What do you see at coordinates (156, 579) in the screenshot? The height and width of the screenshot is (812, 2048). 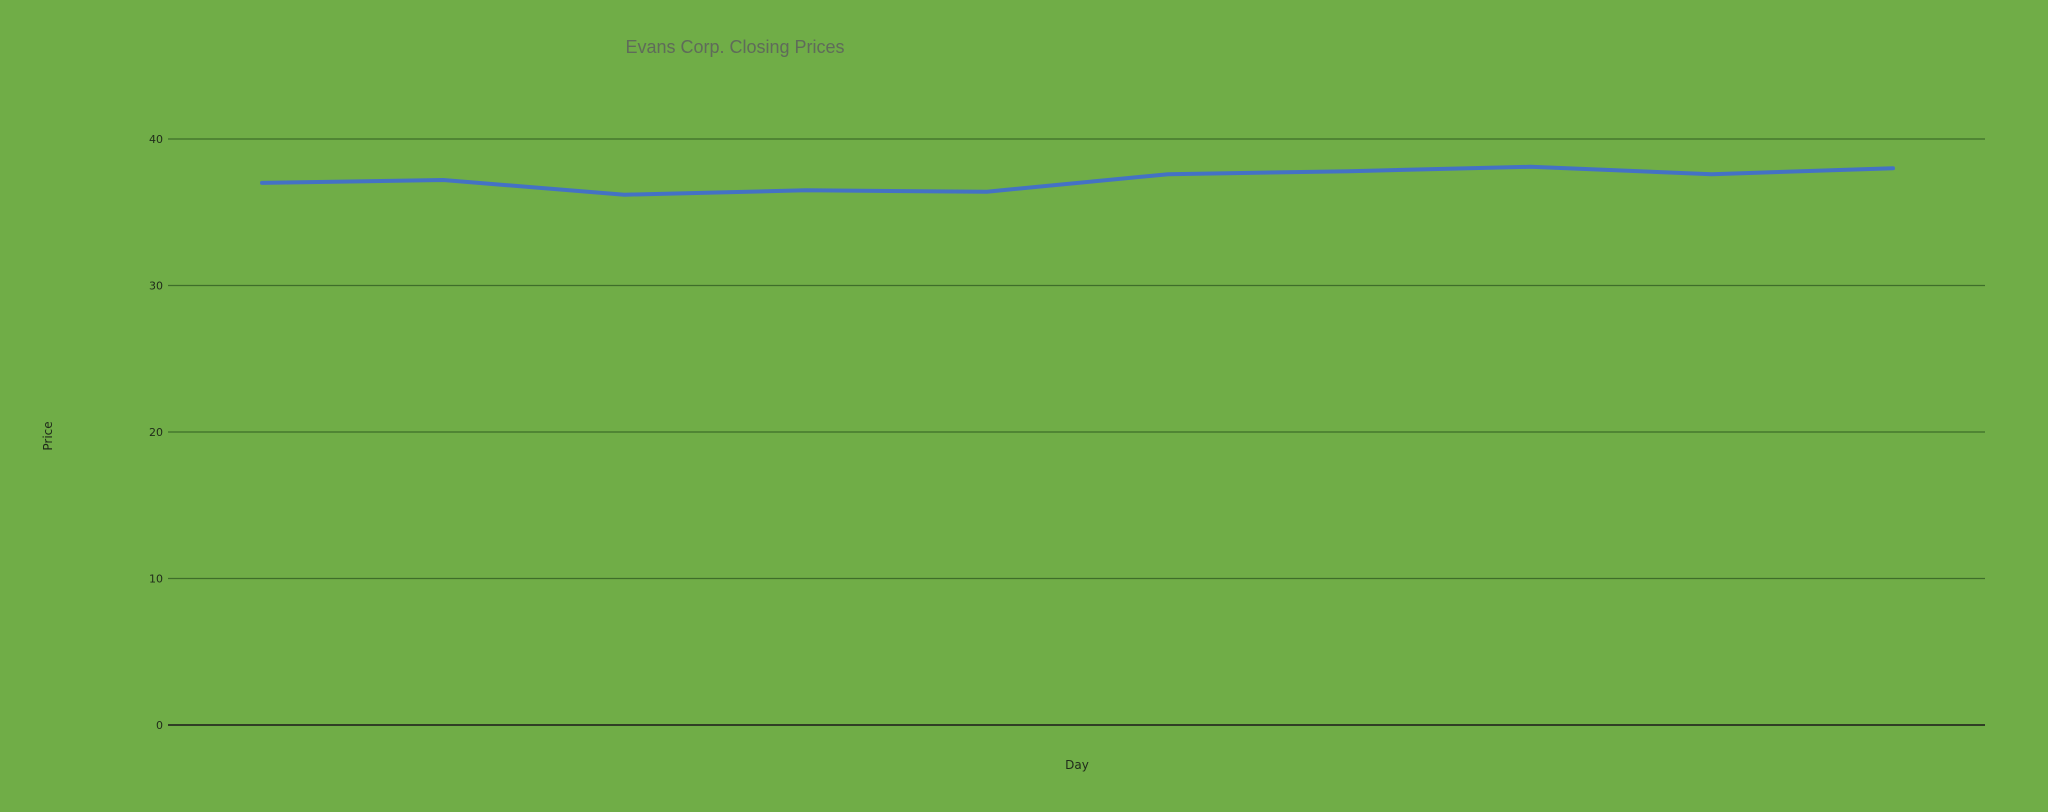 I see `y-tick-label-10: 10` at bounding box center [156, 579].